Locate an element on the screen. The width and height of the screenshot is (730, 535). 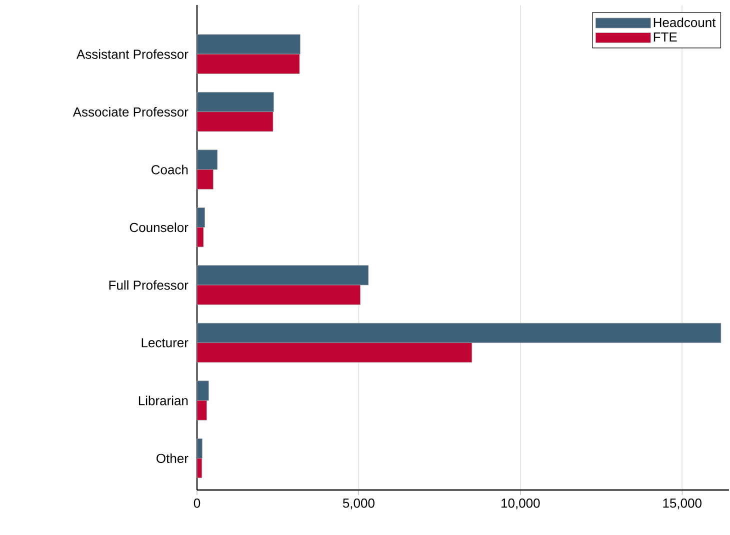
x-tick-label: 0 is located at coordinates (197, 503).